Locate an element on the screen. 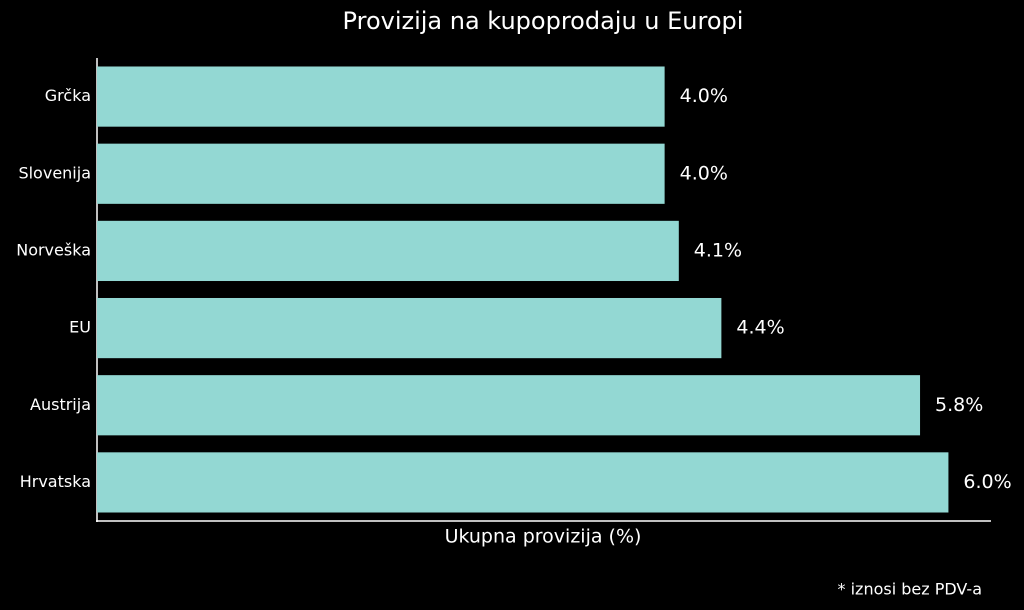  value-label: 4.4% is located at coordinates (760, 328).